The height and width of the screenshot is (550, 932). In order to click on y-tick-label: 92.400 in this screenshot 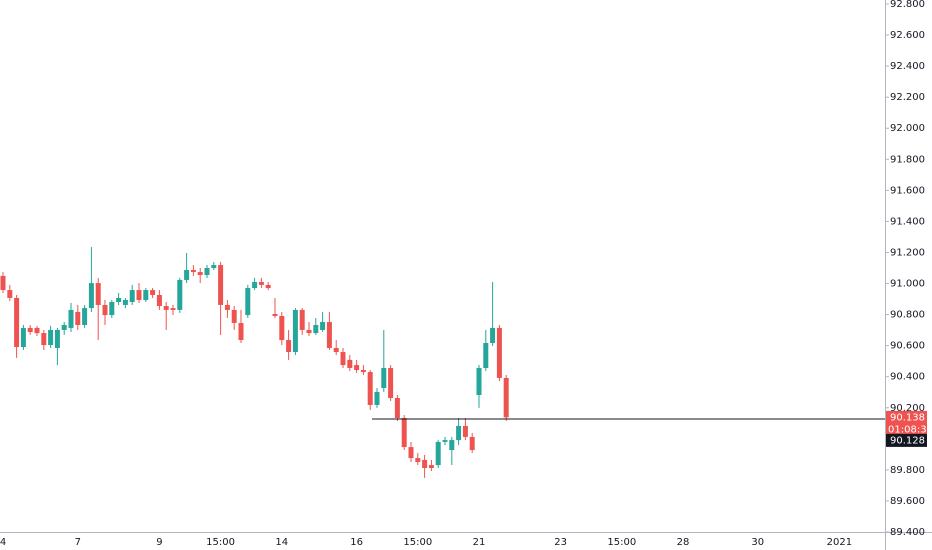, I will do `click(907, 66)`.